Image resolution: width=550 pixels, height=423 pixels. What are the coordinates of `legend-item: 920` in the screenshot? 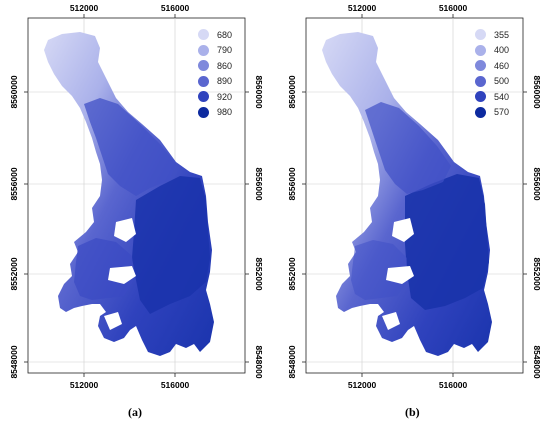 It's located at (215, 97).